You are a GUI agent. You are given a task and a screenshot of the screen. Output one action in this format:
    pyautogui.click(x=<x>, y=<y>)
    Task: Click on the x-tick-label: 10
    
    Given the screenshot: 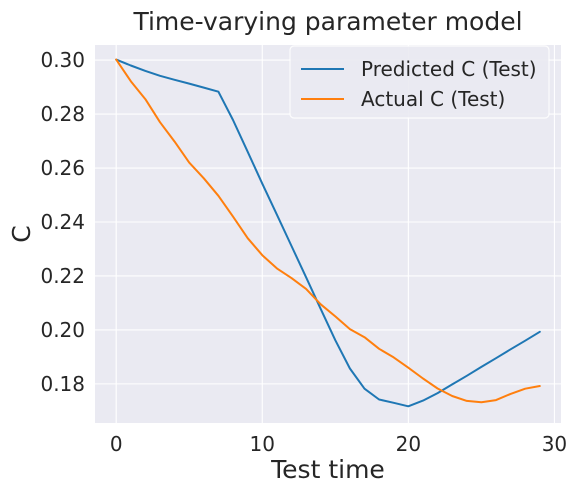 What is the action you would take?
    pyautogui.click(x=262, y=444)
    